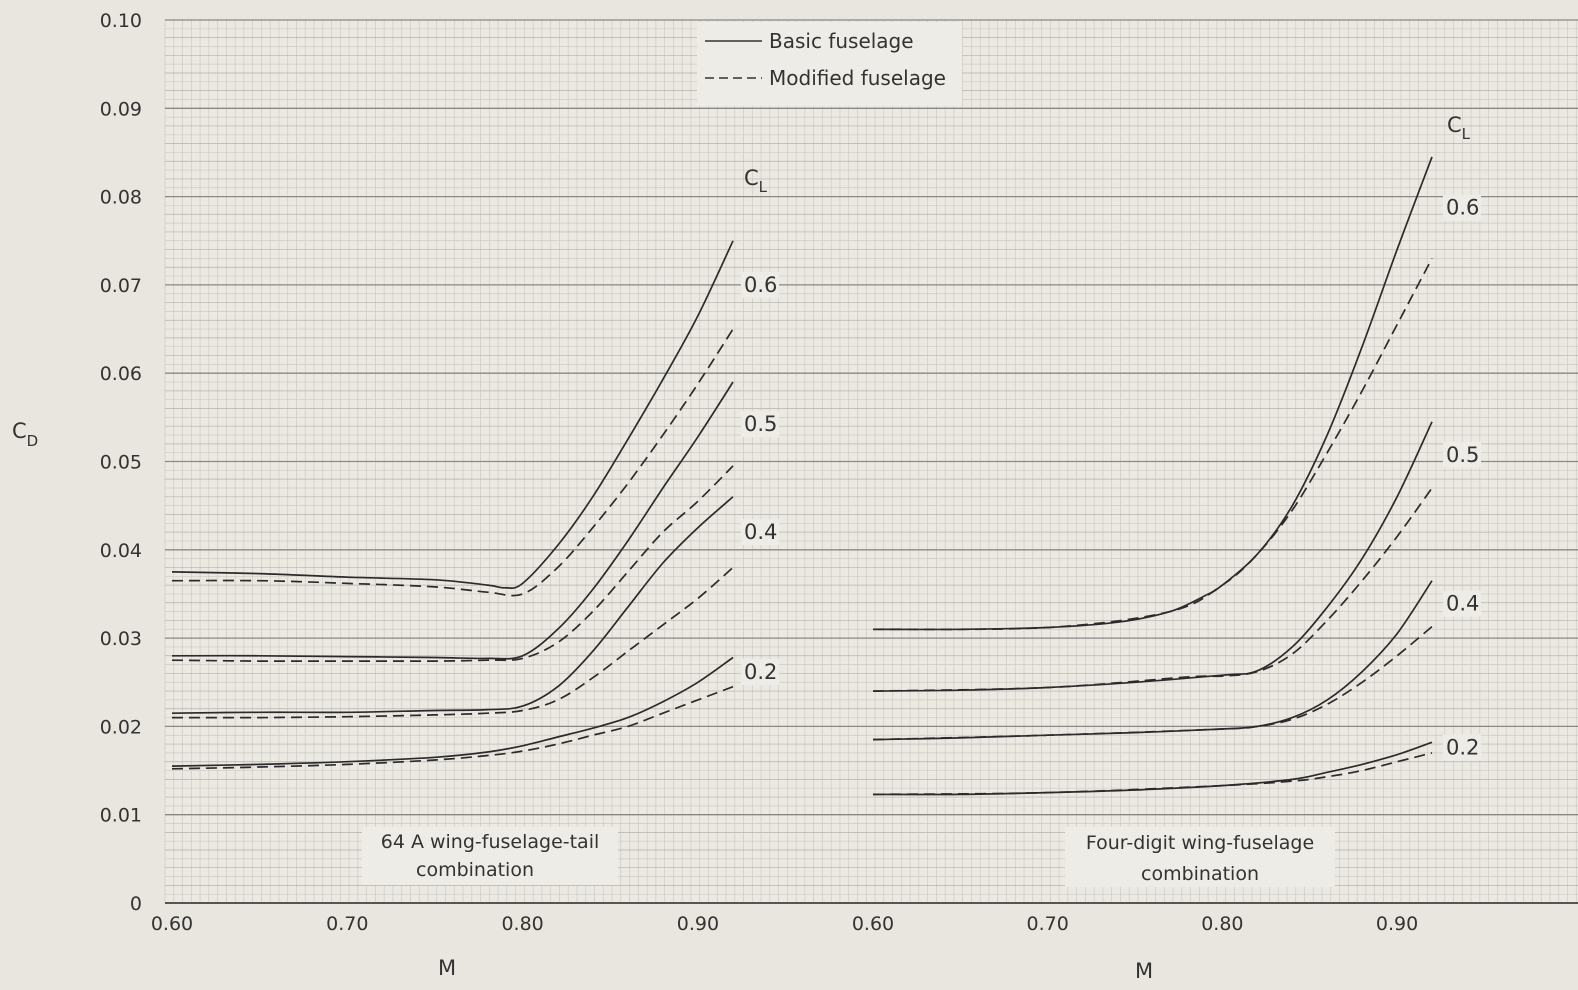 The width and height of the screenshot is (1578, 990). I want to click on y-tick-label: 0.10, so click(121, 21).